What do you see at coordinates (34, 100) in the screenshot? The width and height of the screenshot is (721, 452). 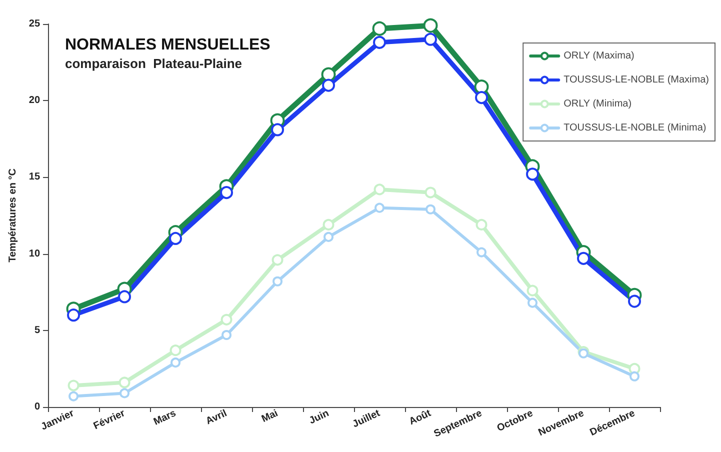 I see `y-tick-label: 20` at bounding box center [34, 100].